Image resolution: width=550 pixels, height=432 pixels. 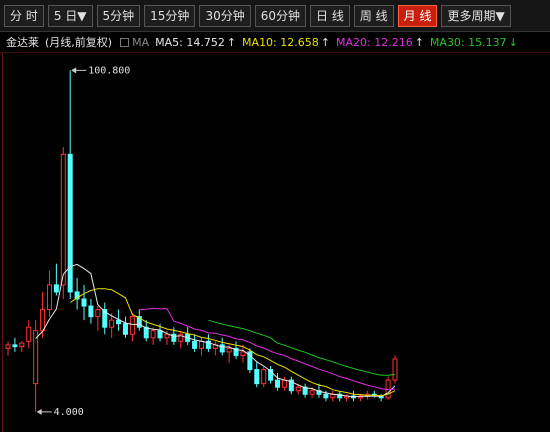 What do you see at coordinates (141, 42) in the screenshot?
I see `indicator-name: MA` at bounding box center [141, 42].